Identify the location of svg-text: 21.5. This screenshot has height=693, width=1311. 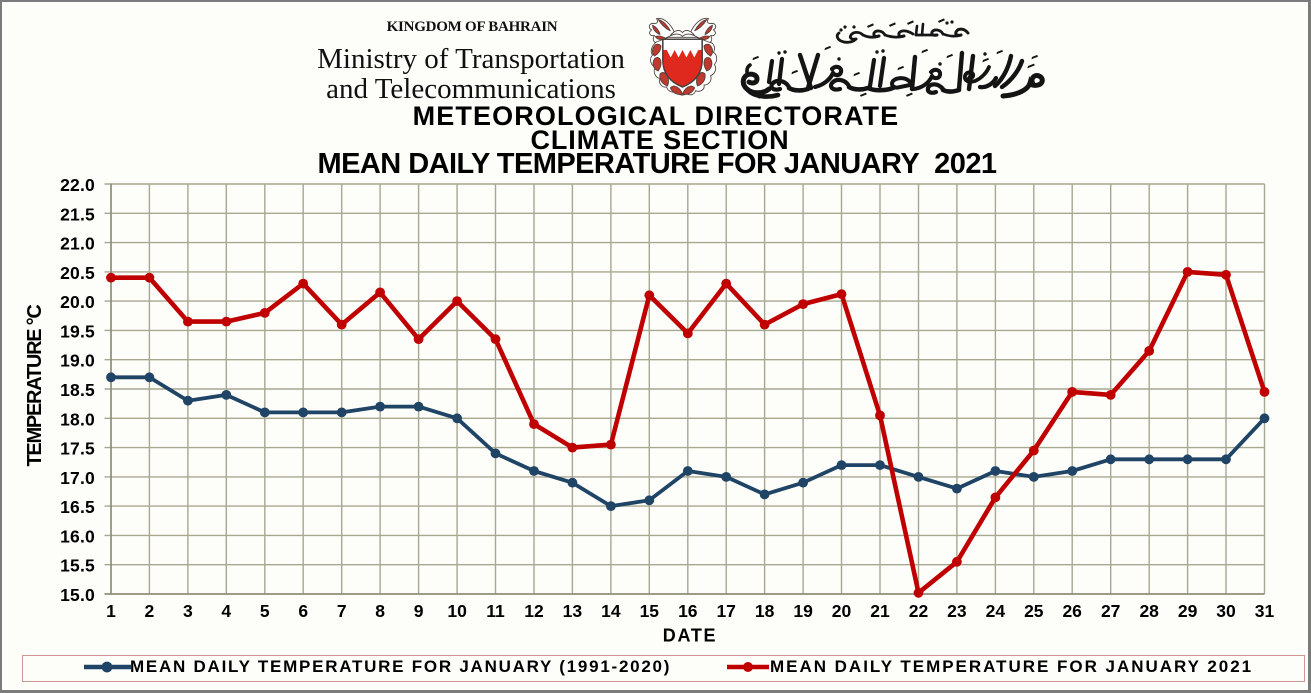
(77, 214).